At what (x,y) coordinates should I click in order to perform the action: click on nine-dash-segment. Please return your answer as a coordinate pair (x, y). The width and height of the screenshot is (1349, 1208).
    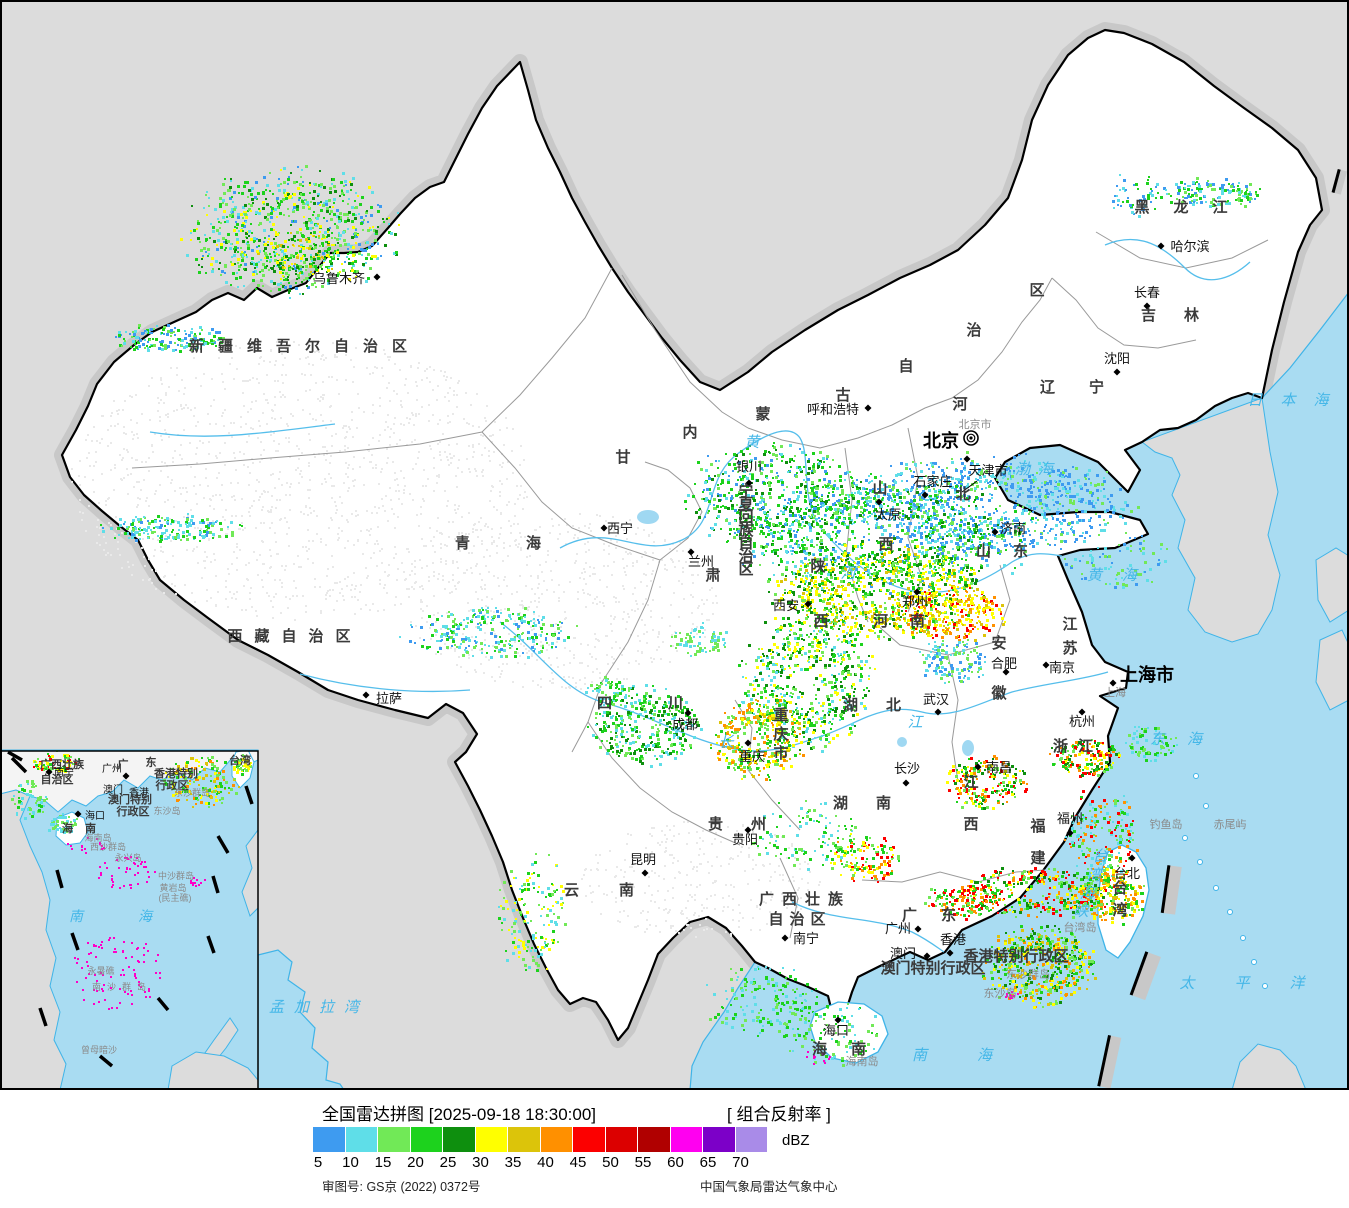
    Looking at the image, I should click on (19, 765).